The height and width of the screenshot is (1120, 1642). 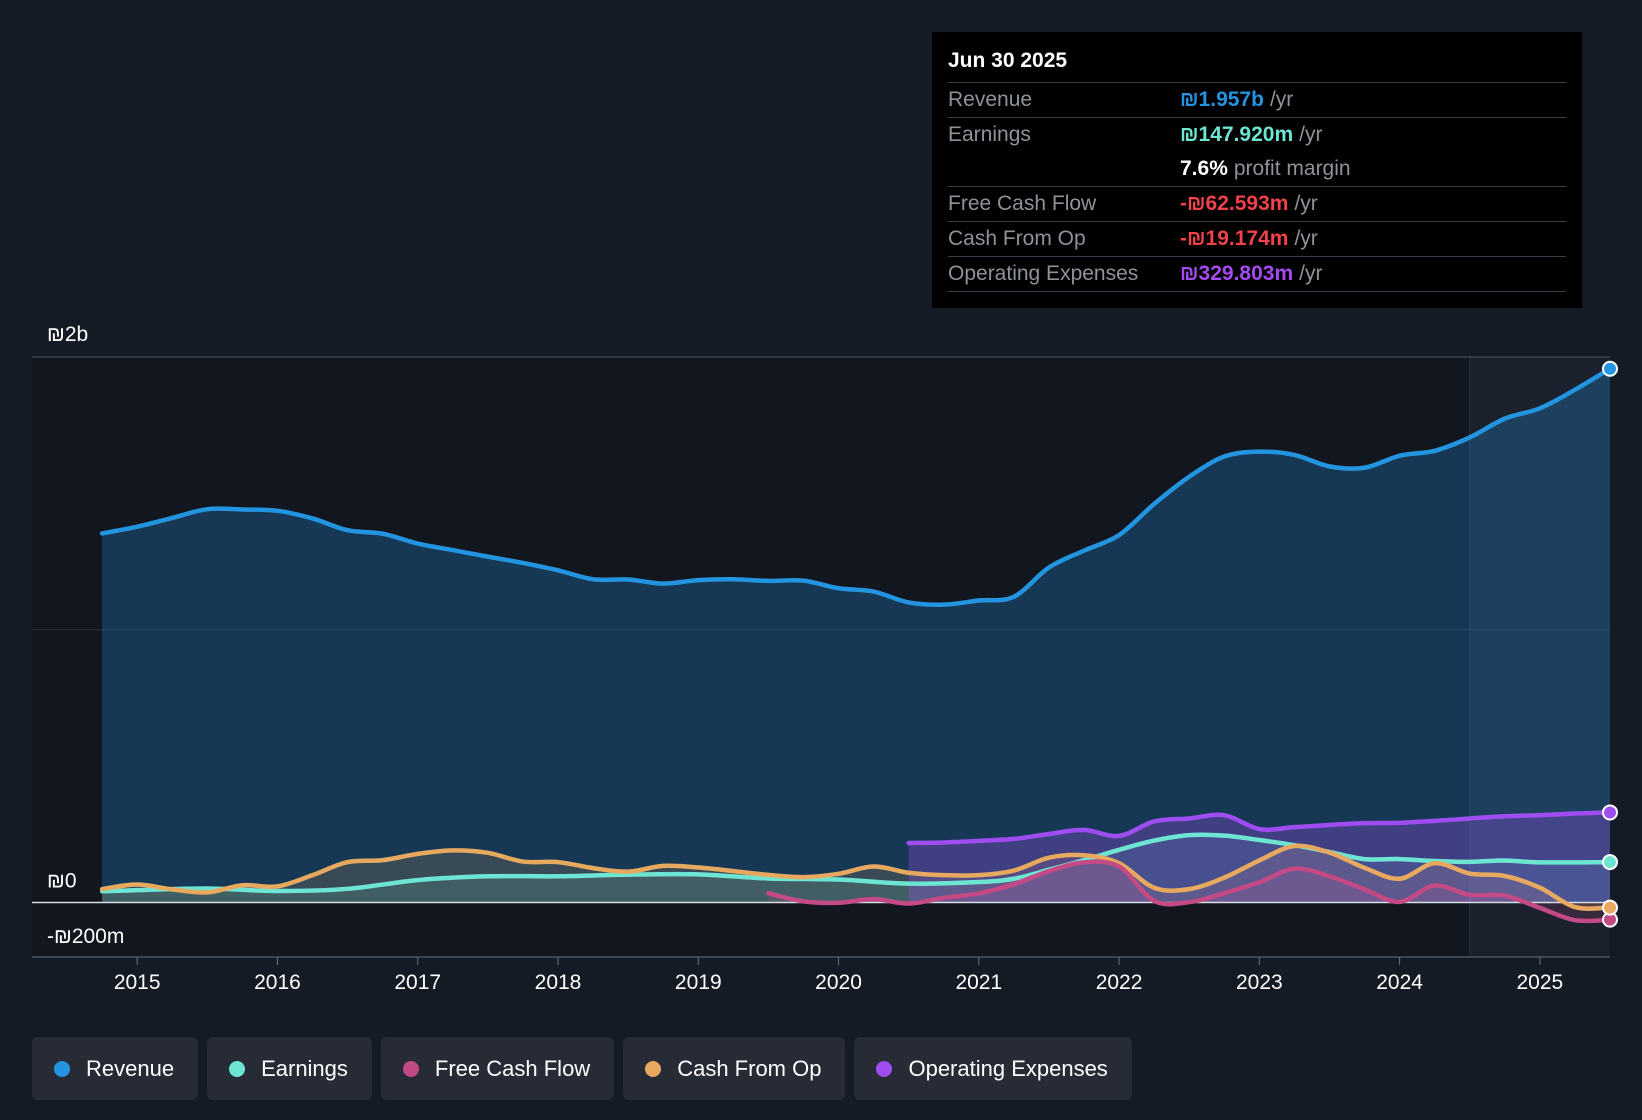 I want to click on tooltip-row-revenue: Revenue ₪1.957b /yr, so click(x=1257, y=99).